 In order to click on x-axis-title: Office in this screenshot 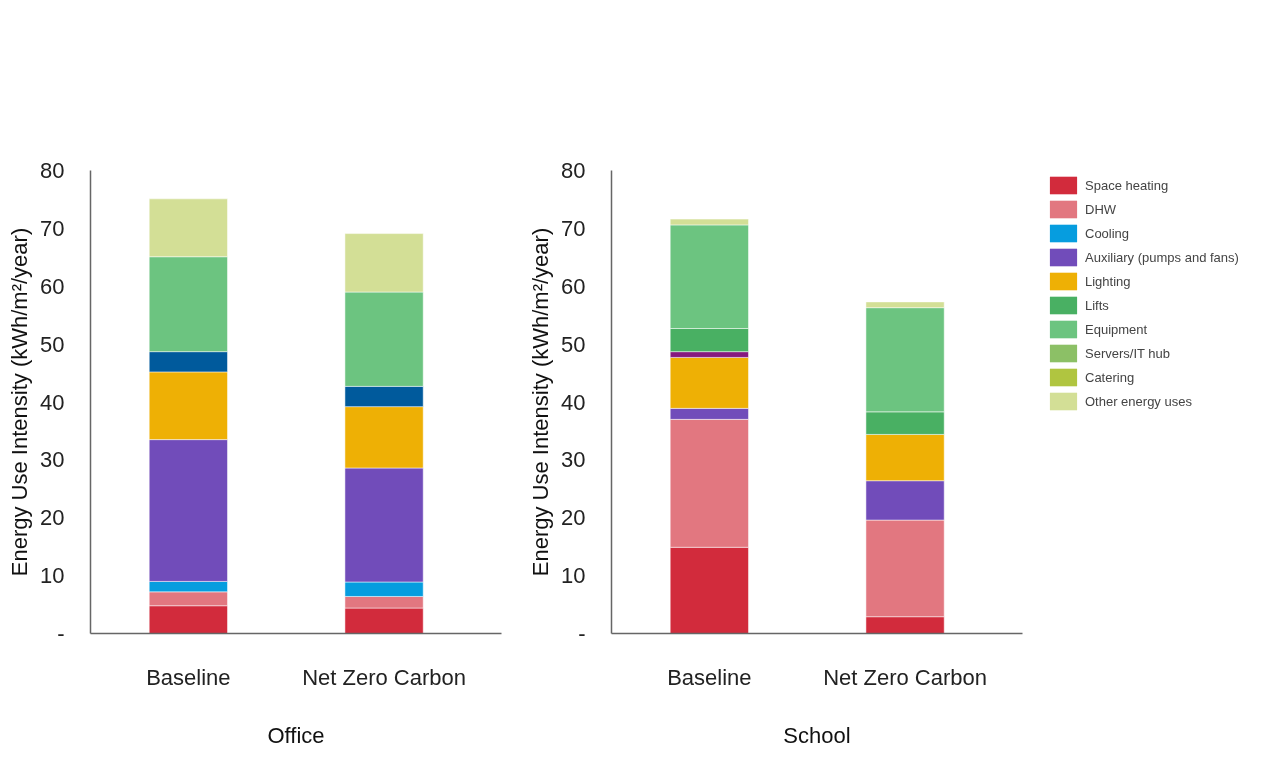, I will do `click(296, 735)`.